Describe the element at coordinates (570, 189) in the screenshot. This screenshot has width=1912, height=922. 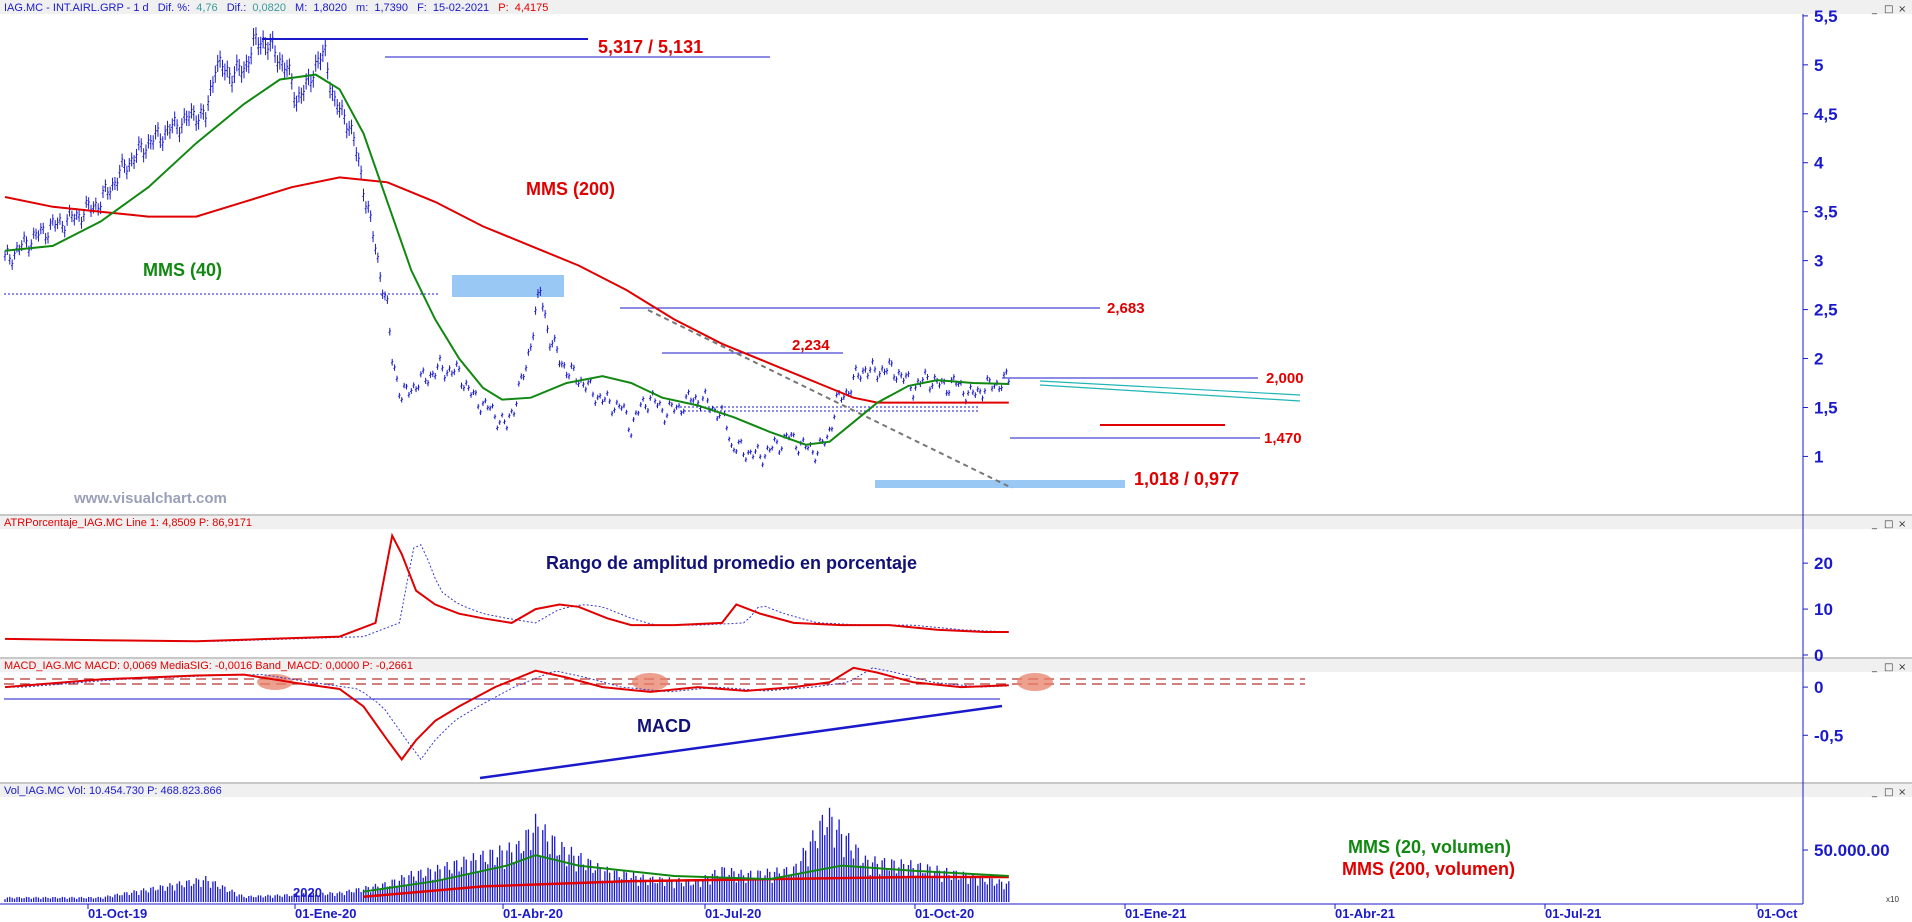
I see `label-mms200: MMS (200)` at that location.